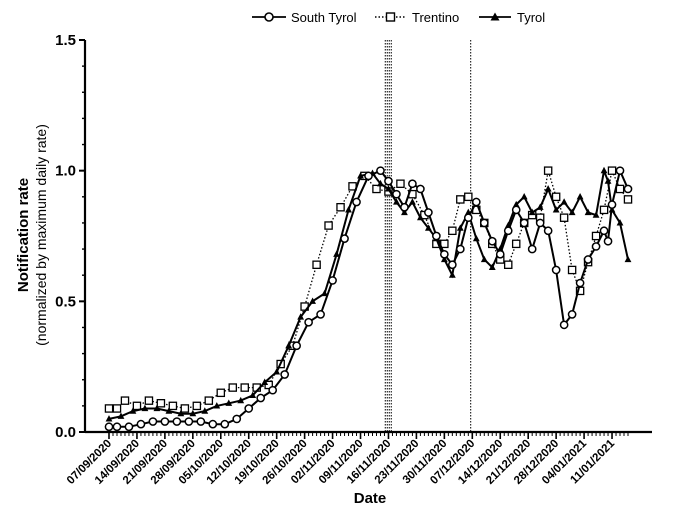 The height and width of the screenshot is (516, 676). I want to click on y-axis-title: Notification rate, so click(23, 235).